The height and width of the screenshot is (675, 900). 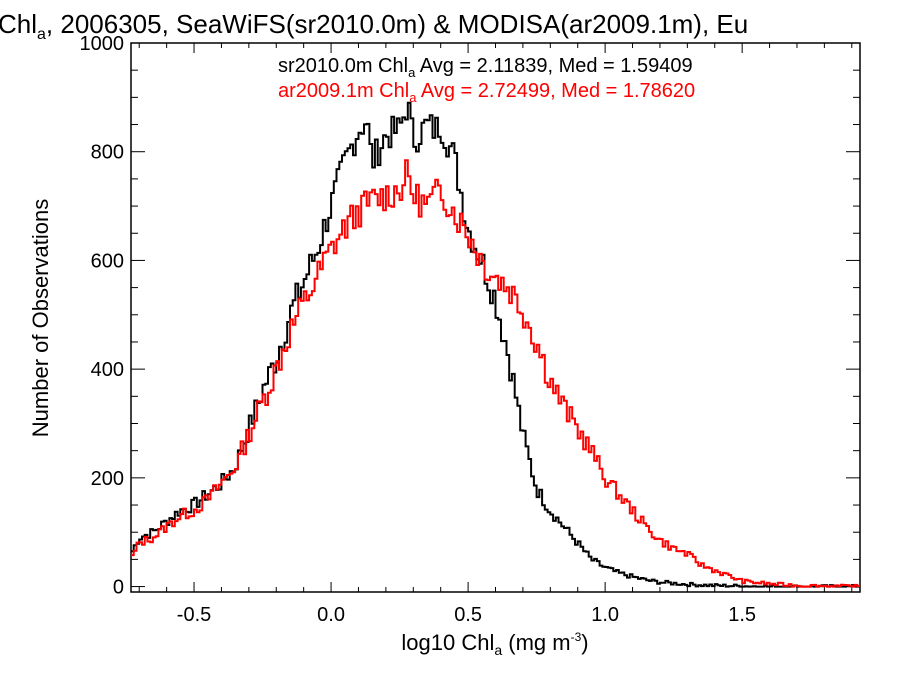 What do you see at coordinates (118, 588) in the screenshot?
I see `y-tick-label: 0` at bounding box center [118, 588].